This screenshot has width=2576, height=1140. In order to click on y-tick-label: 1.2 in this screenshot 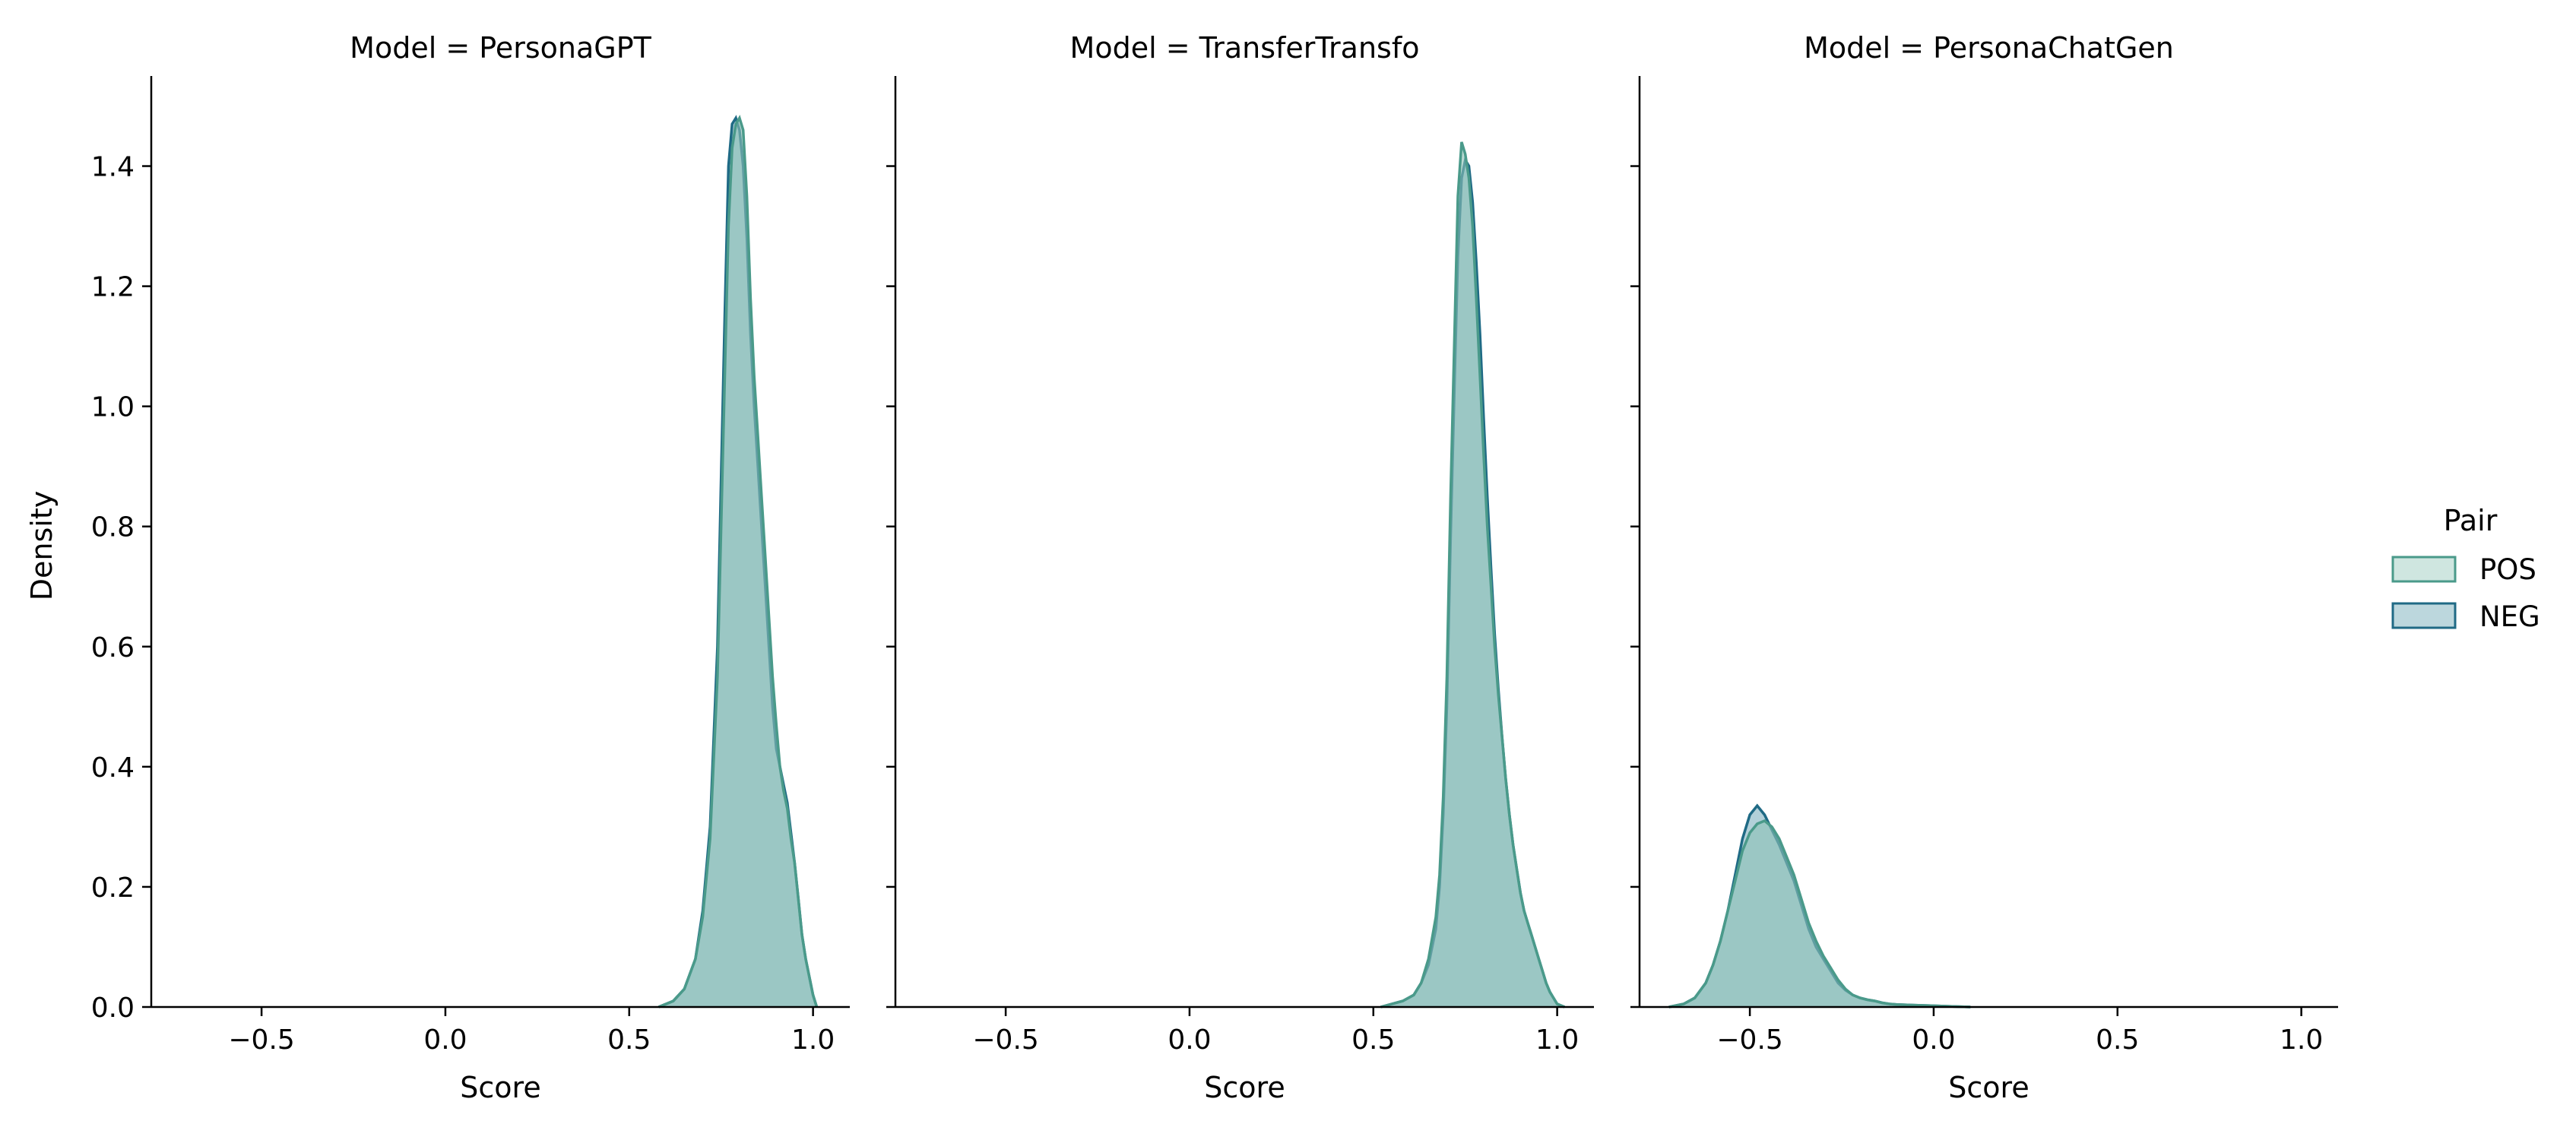, I will do `click(113, 288)`.